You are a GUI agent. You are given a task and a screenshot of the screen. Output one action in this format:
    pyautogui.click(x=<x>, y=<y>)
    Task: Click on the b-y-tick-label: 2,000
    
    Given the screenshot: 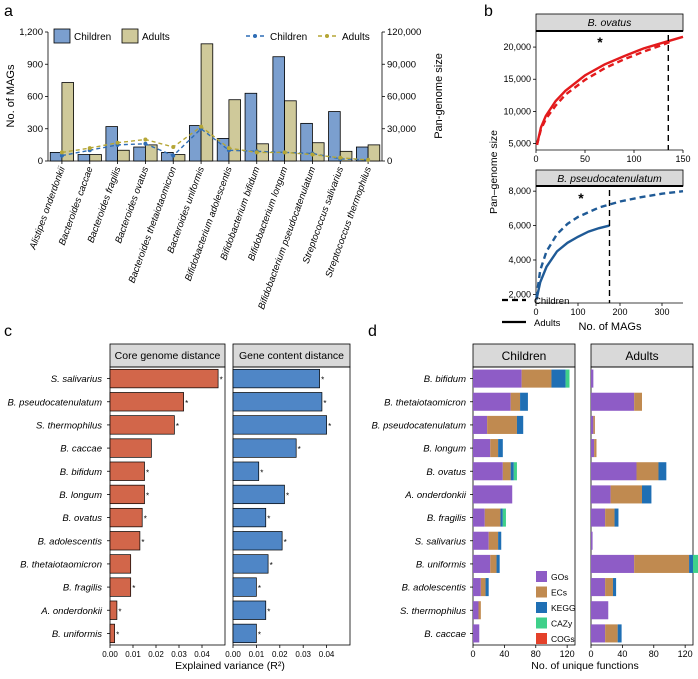 What is the action you would take?
    pyautogui.click(x=519, y=294)
    